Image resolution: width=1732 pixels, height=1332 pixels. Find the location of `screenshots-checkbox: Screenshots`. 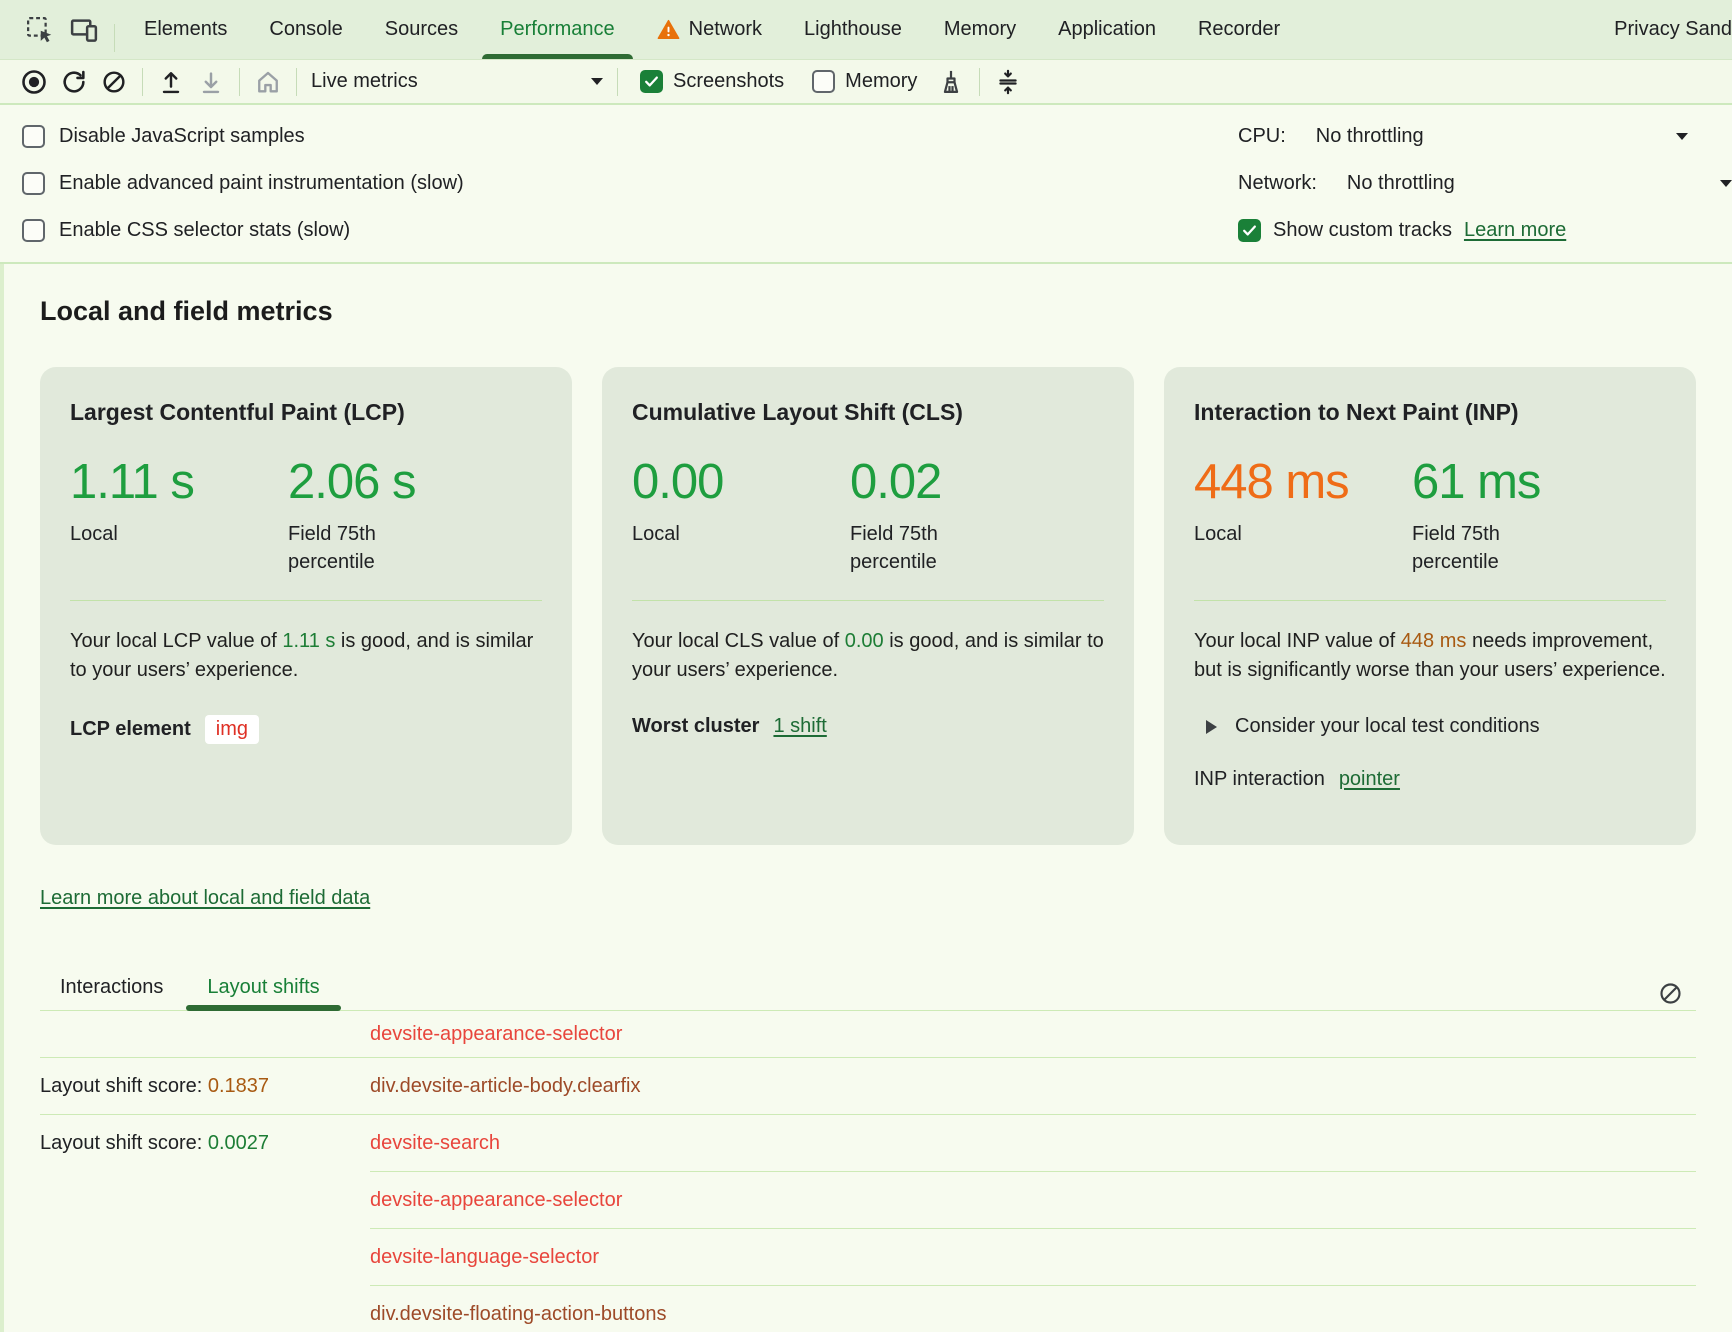

screenshots-checkbox: Screenshots is located at coordinates (712, 81).